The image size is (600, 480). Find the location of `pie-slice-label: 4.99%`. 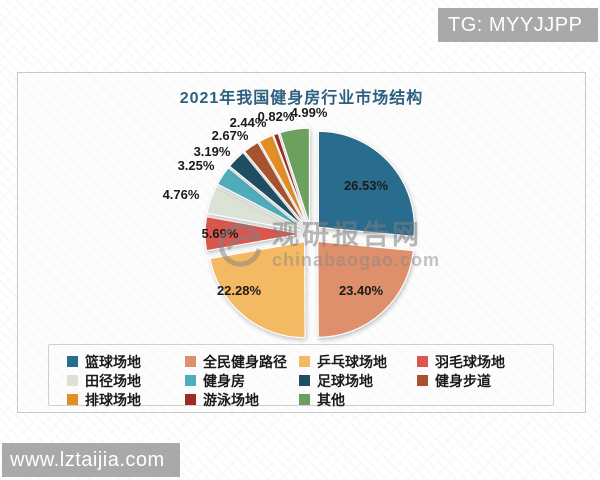

pie-slice-label: 4.99% is located at coordinates (309, 112).